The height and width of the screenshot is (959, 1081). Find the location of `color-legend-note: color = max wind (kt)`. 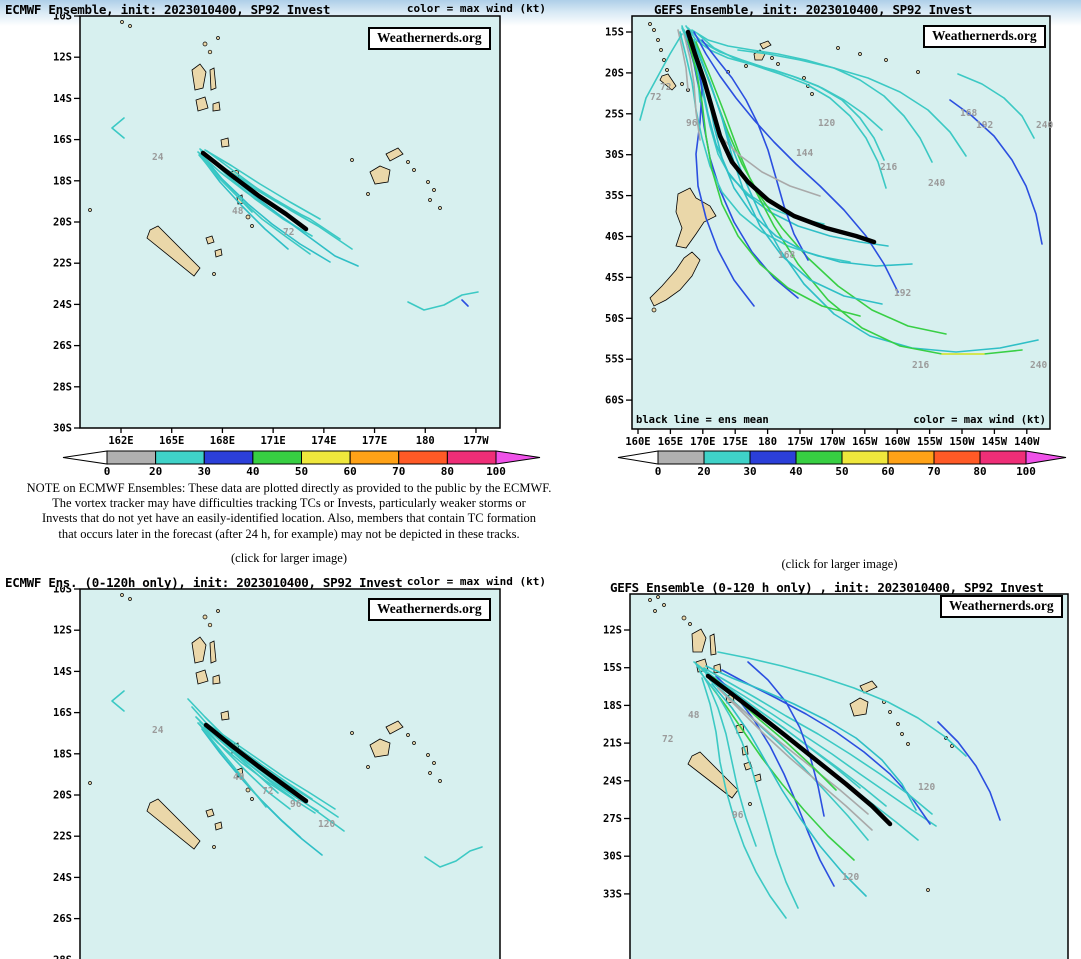

color-legend-note: color = max wind (kt) is located at coordinates (476, 8).